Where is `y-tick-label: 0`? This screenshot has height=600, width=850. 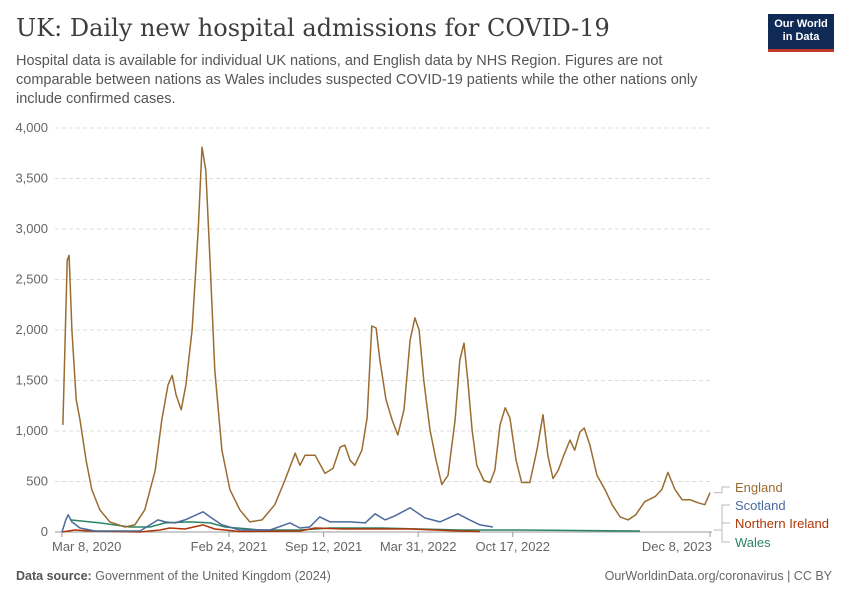 y-tick-label: 0 is located at coordinates (44, 531).